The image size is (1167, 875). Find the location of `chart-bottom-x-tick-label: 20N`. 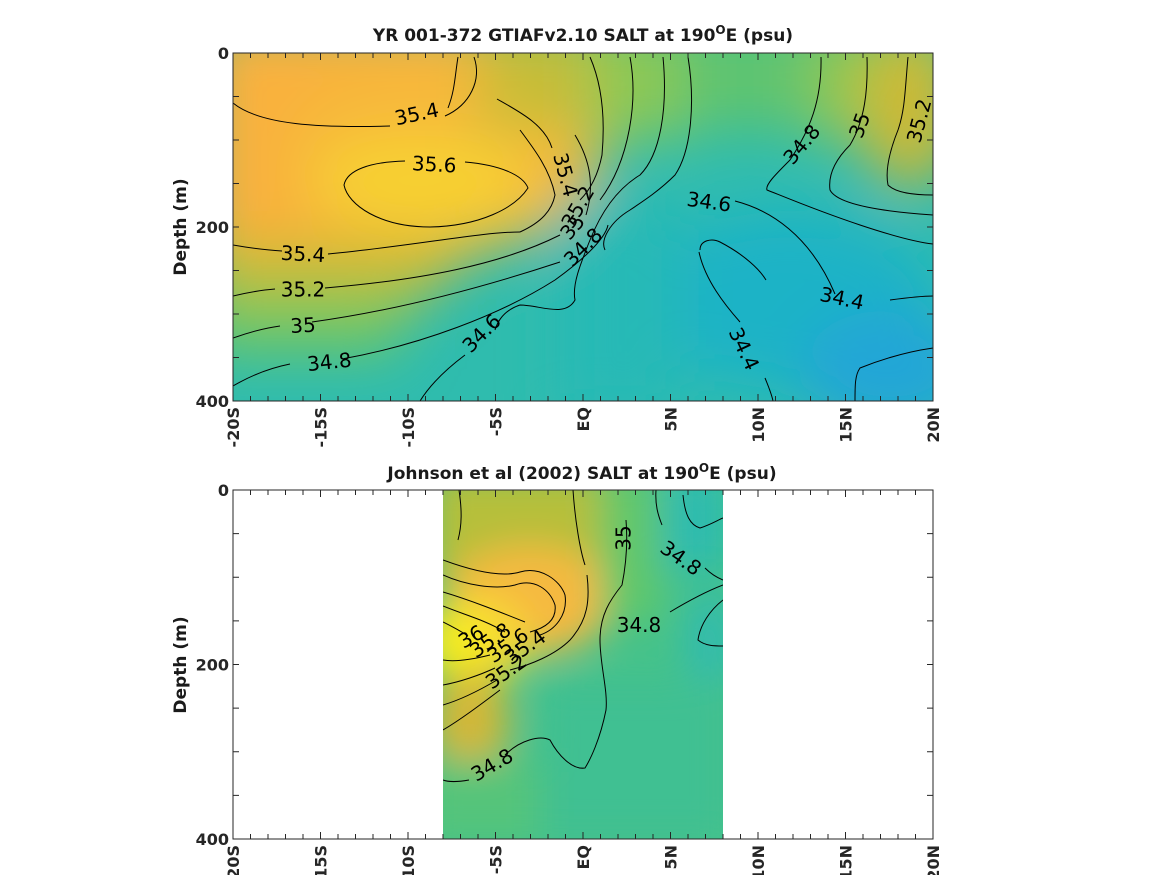

chart-bottom-x-tick-label: 20N is located at coordinates (933, 860).